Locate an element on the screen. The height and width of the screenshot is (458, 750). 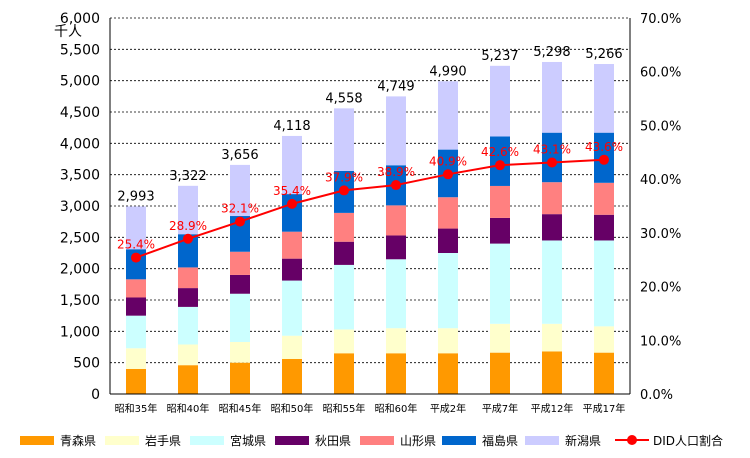
x-tick-label: 平成12年 is located at coordinates (552, 408).